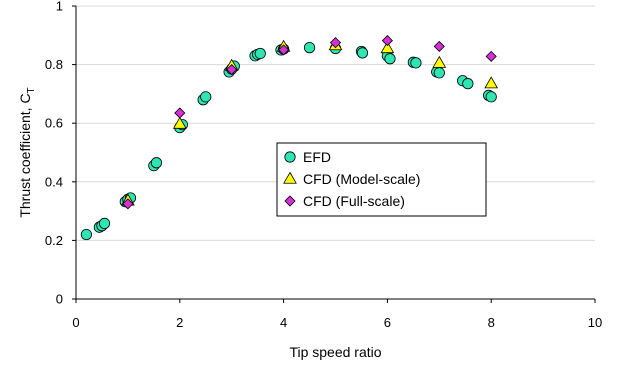 The width and height of the screenshot is (627, 370). Describe the element at coordinates (25, 155) in the screenshot. I see `y-axis-title-main: Thrust coefficient, C` at that location.